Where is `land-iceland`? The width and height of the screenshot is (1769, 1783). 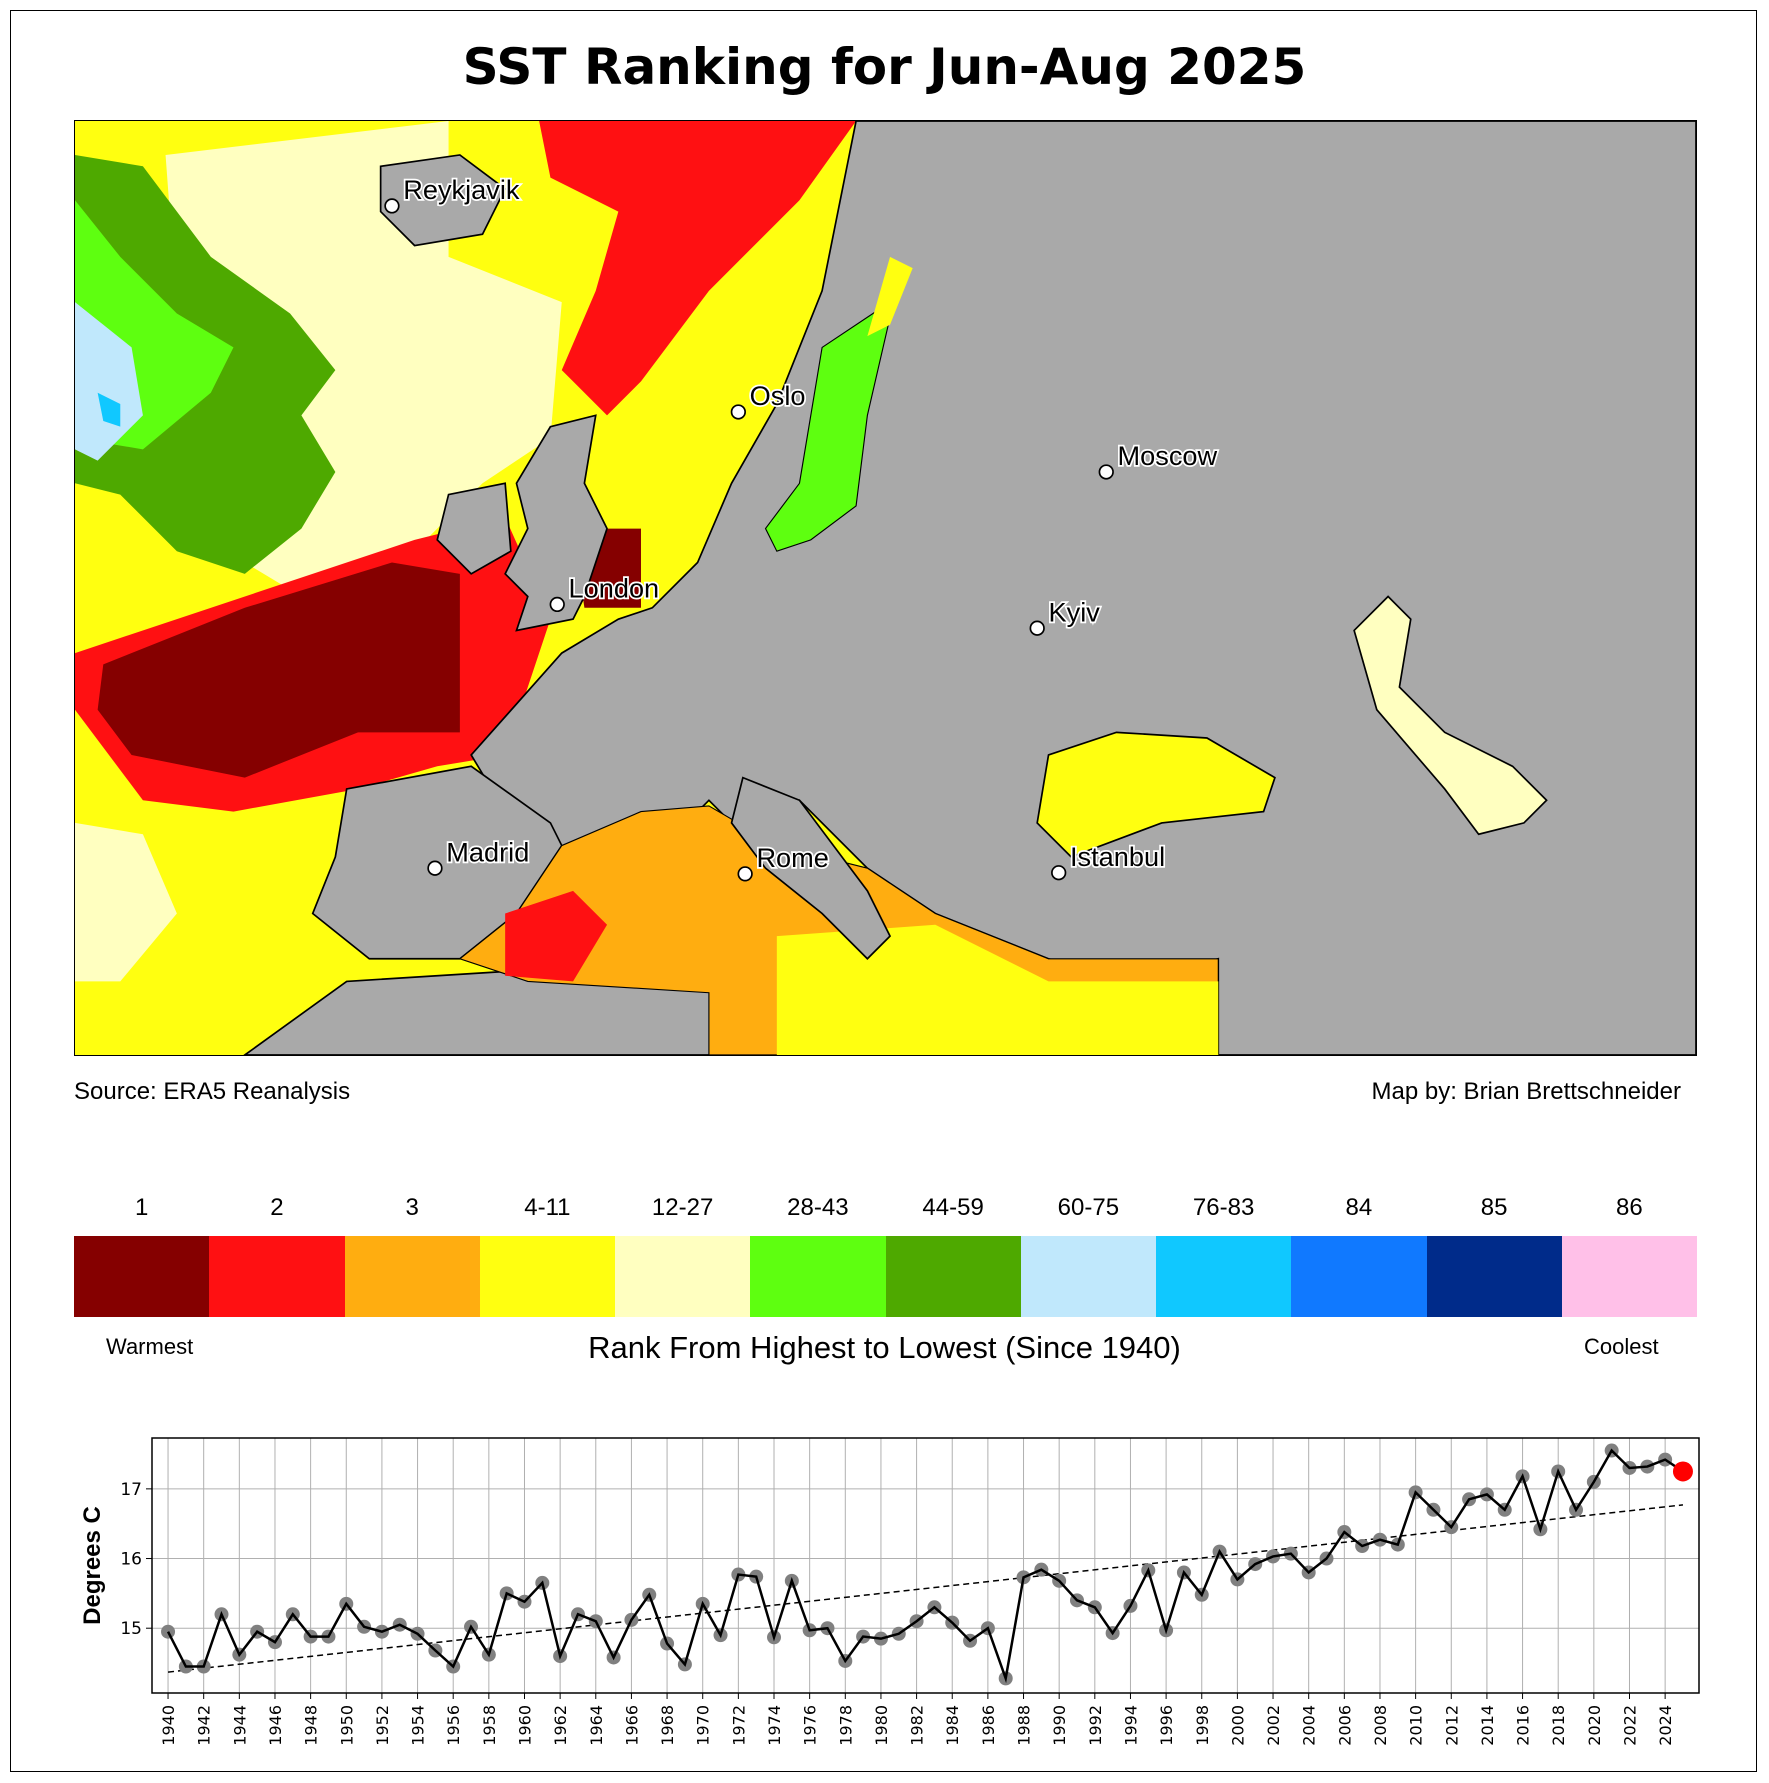 land-iceland is located at coordinates (443, 200).